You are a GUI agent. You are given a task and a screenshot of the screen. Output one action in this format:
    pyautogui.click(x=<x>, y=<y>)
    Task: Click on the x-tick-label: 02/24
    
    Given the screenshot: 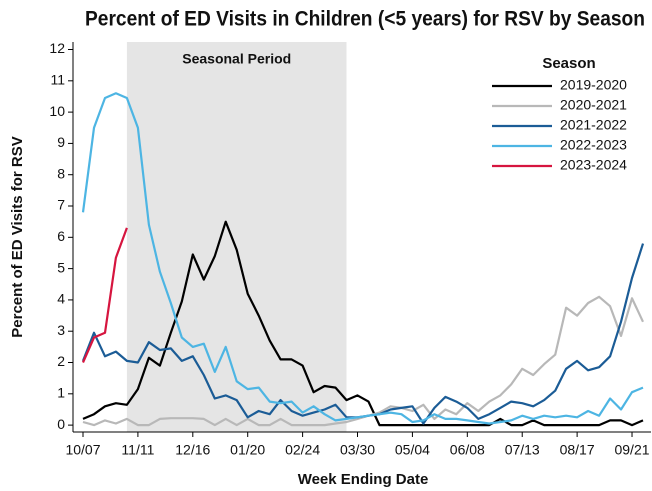 What is the action you would take?
    pyautogui.click(x=302, y=450)
    